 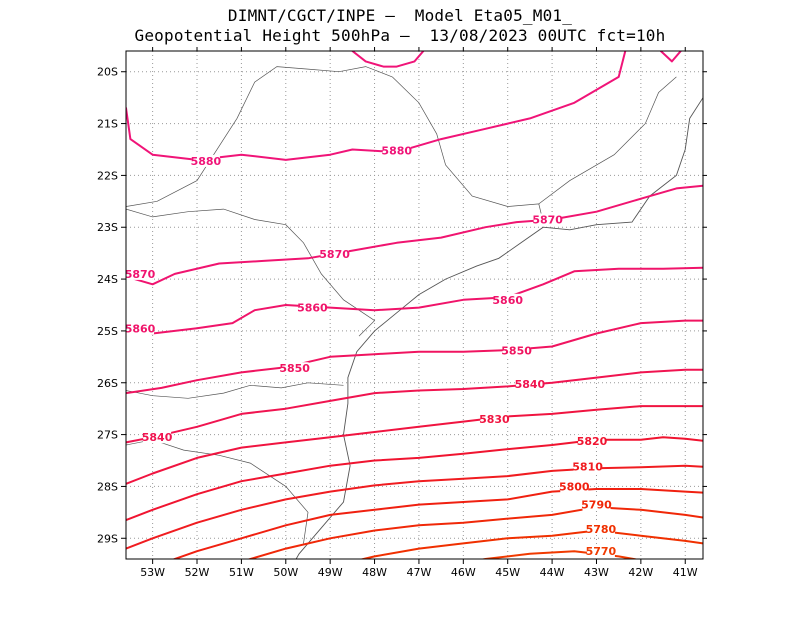 I want to click on contour-label-5810: 5810, so click(x=587, y=467).